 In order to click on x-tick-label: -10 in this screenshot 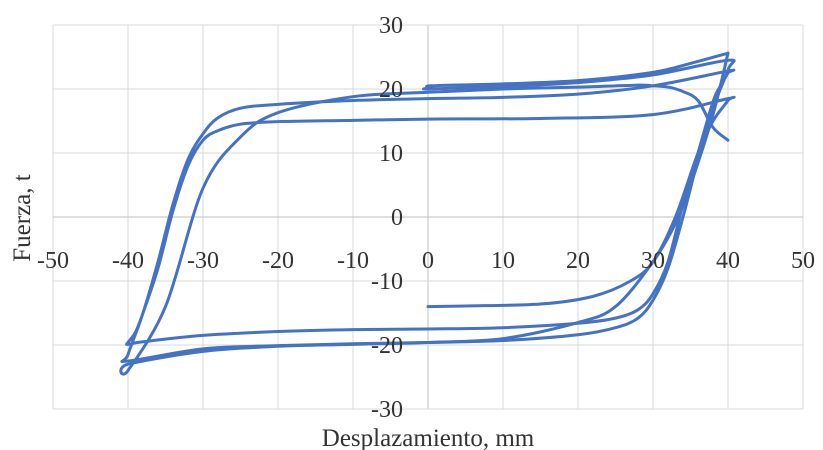, I will do `click(353, 261)`.